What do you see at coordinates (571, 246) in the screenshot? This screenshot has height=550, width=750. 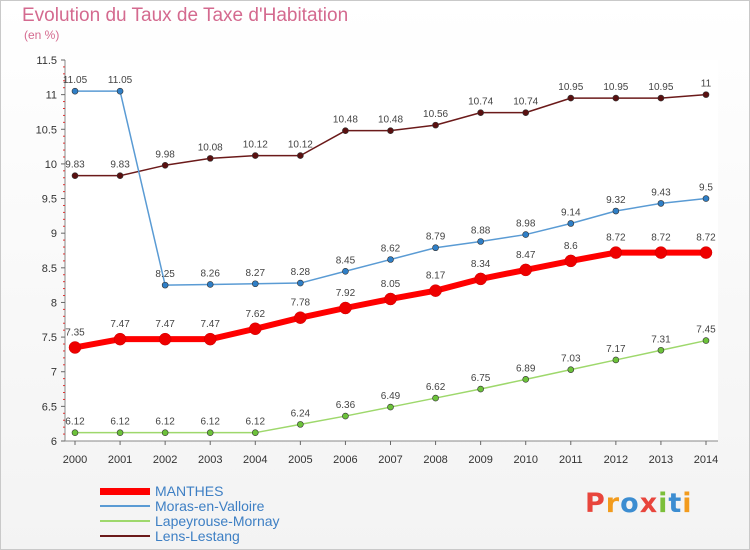 I see `data-label: 8.6` at bounding box center [571, 246].